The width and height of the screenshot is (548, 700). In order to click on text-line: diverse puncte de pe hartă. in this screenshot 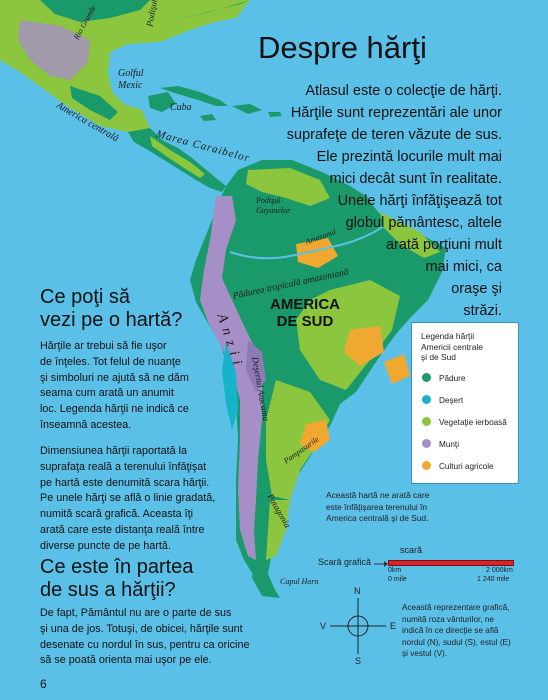, I will do `click(105, 545)`.